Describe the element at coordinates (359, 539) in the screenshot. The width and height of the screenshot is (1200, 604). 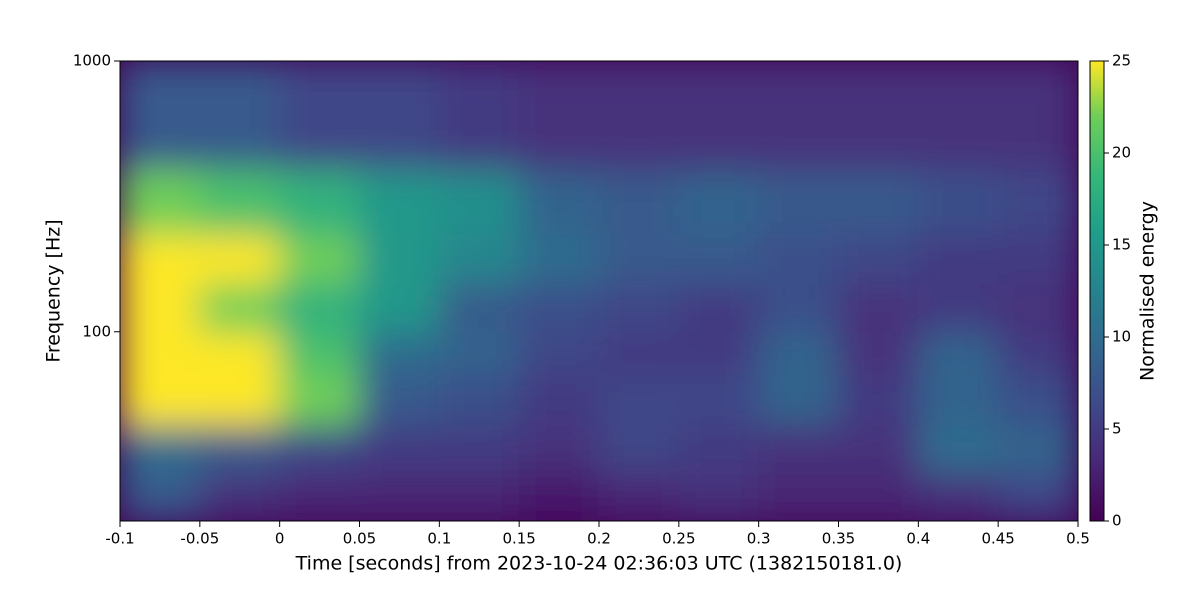
I see `x-tick-label: 0.05` at that location.